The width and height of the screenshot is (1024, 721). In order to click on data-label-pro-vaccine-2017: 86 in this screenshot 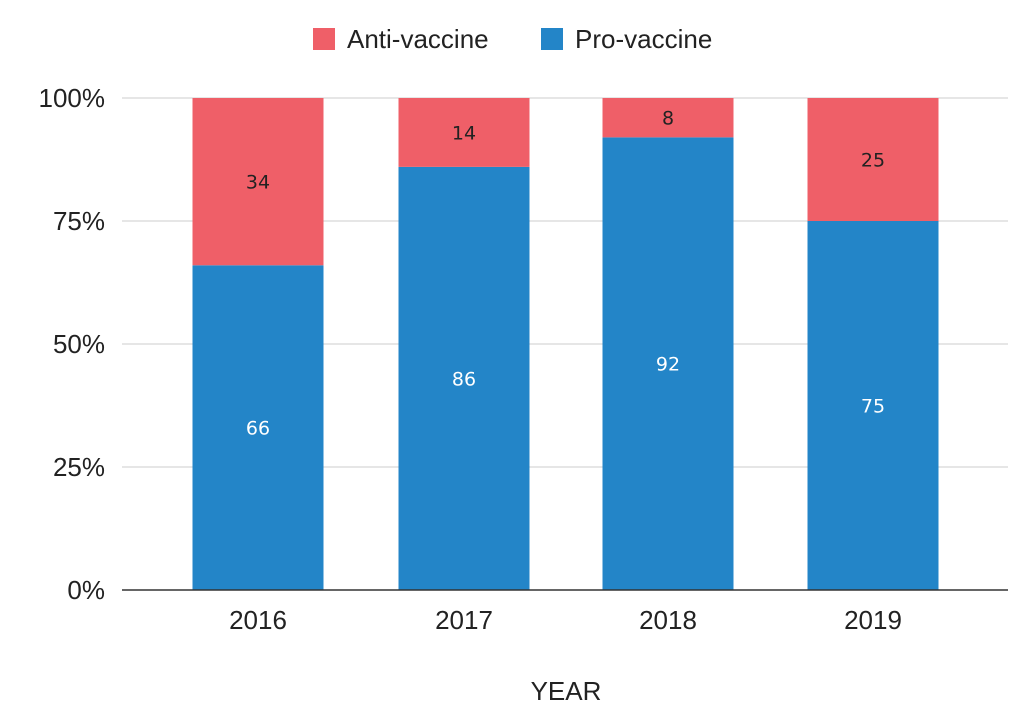, I will do `click(464, 379)`.